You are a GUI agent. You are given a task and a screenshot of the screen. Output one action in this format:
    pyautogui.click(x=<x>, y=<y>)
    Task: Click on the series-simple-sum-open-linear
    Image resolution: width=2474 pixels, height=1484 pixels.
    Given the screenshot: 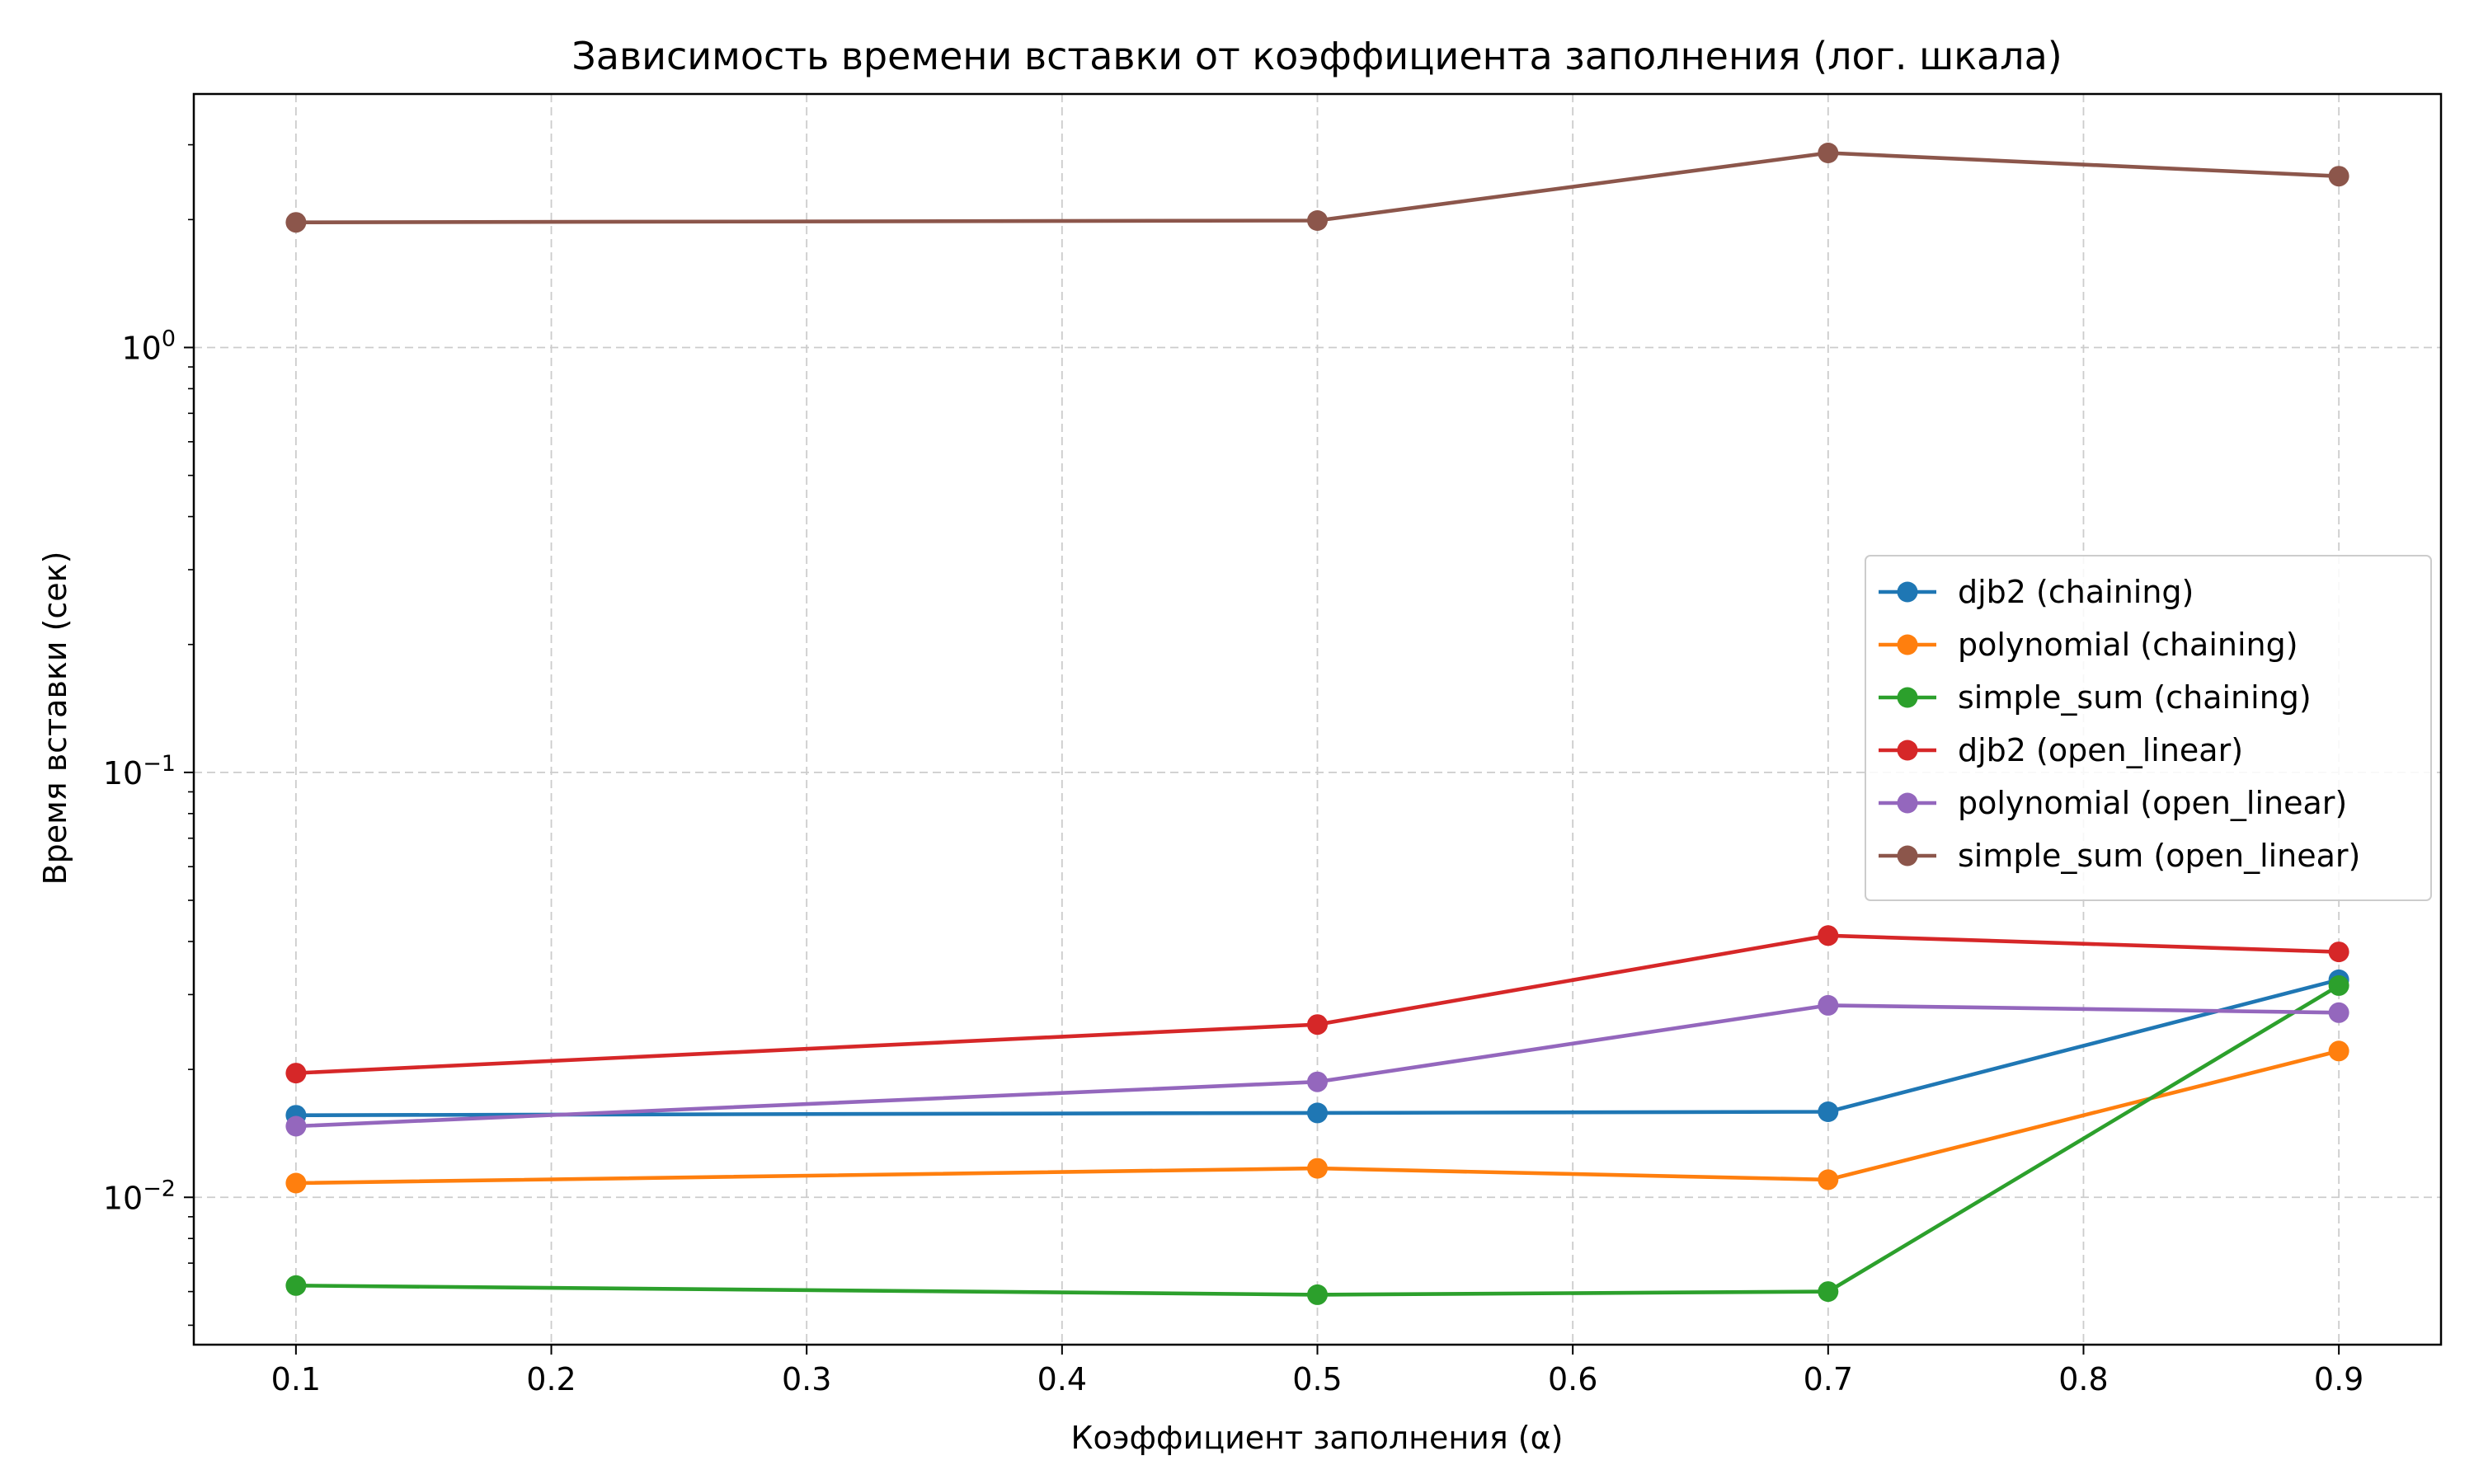 What is the action you would take?
    pyautogui.click(x=1317, y=188)
    